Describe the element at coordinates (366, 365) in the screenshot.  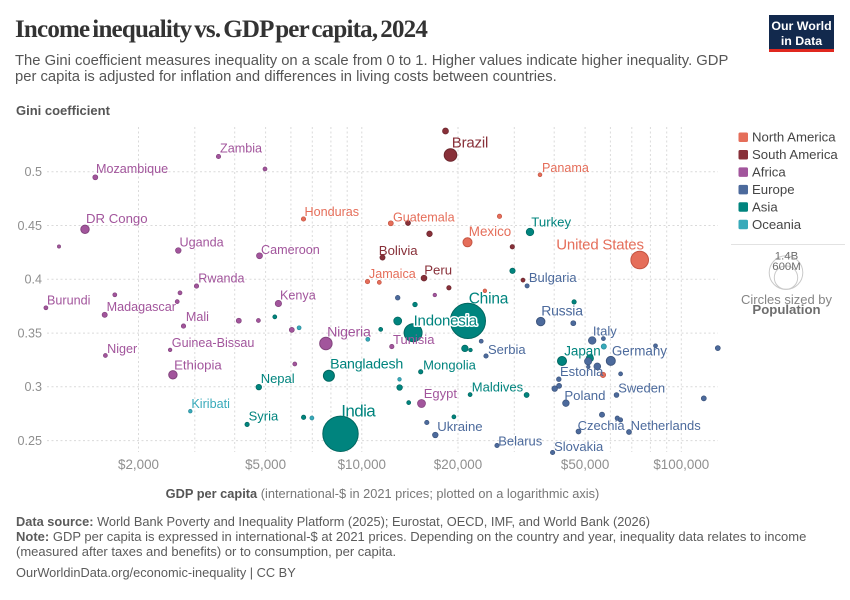
I see `svg-text: Bangladesh` at that location.